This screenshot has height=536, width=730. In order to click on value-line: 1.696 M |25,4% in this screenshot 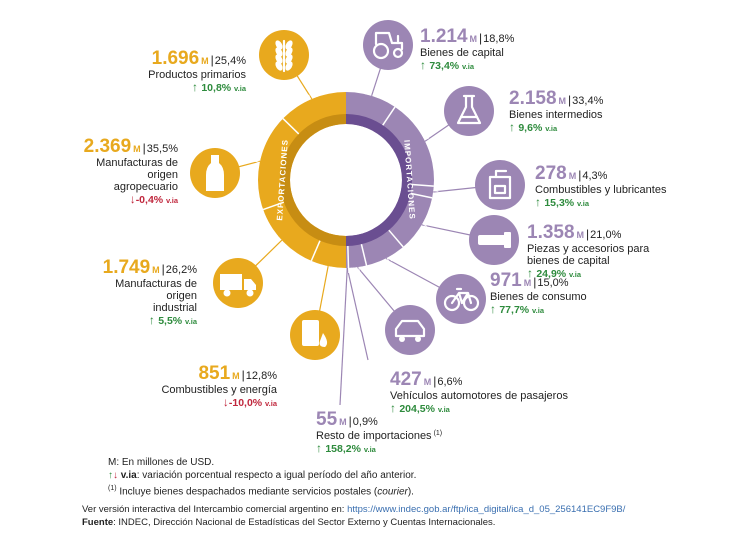, I will do `click(199, 58)`.